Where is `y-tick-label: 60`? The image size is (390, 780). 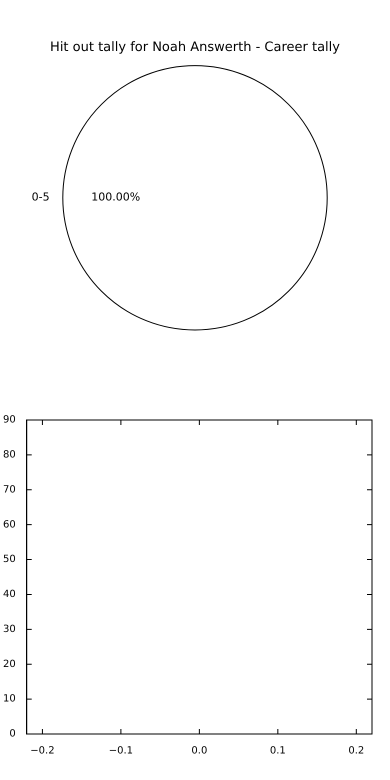 y-tick-label: 60 is located at coordinates (9, 524).